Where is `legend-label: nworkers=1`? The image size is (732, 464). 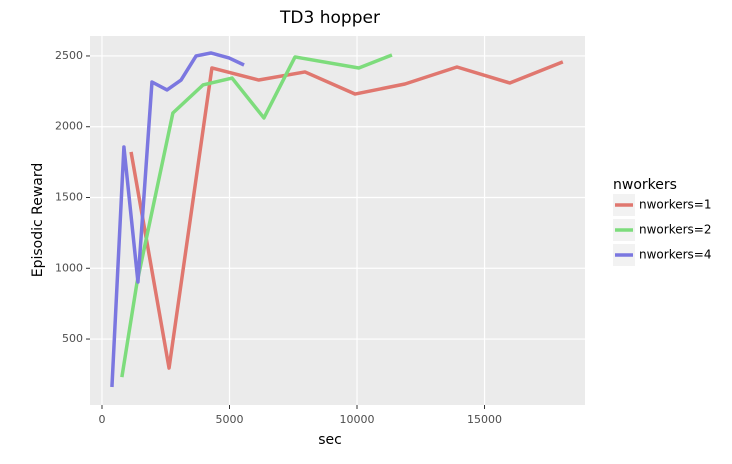
legend-label: nworkers=1 is located at coordinates (675, 205).